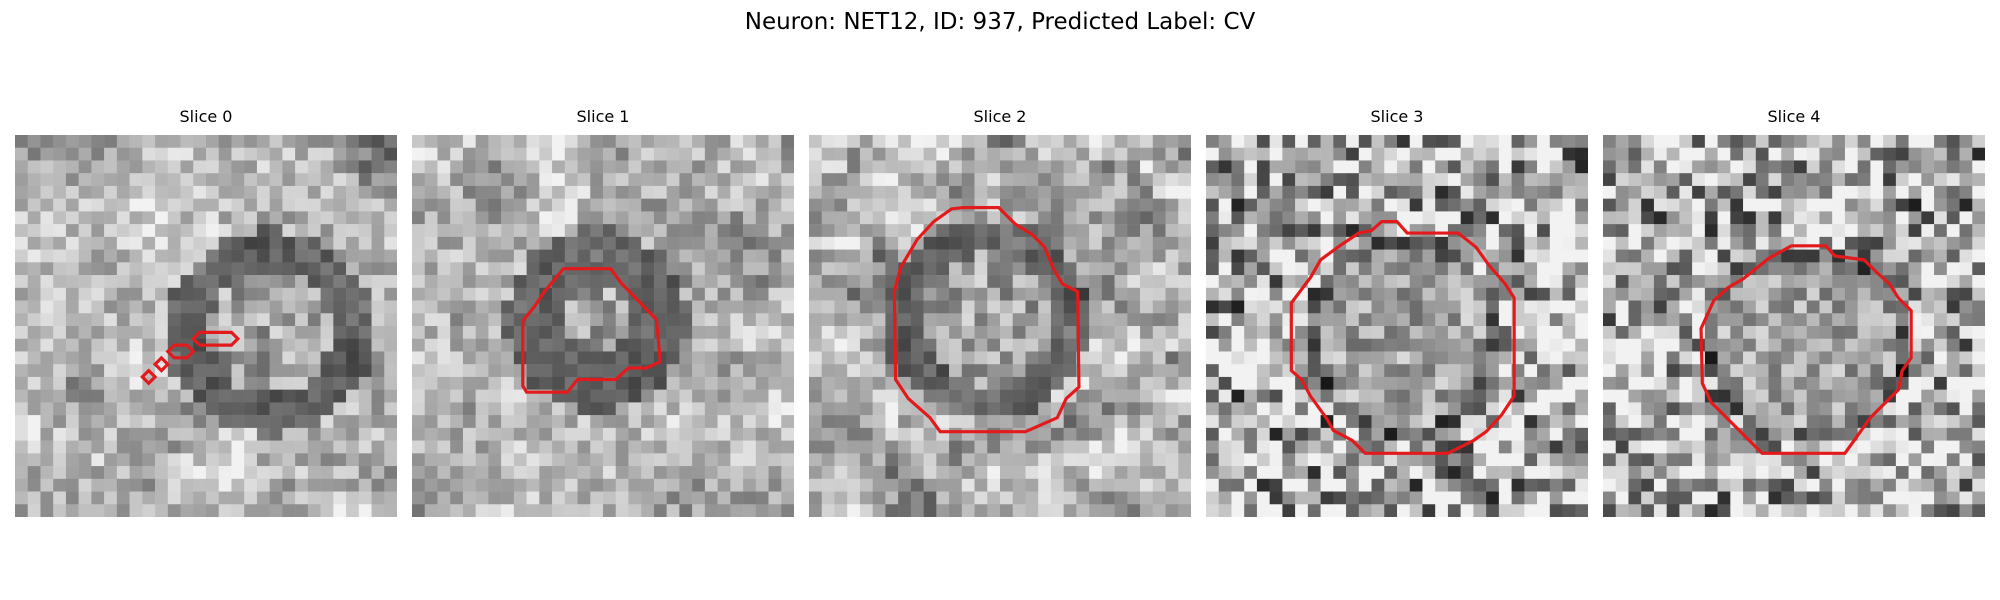  Describe the element at coordinates (1000, 116) in the screenshot. I see `slice-title: Slice 2` at that location.